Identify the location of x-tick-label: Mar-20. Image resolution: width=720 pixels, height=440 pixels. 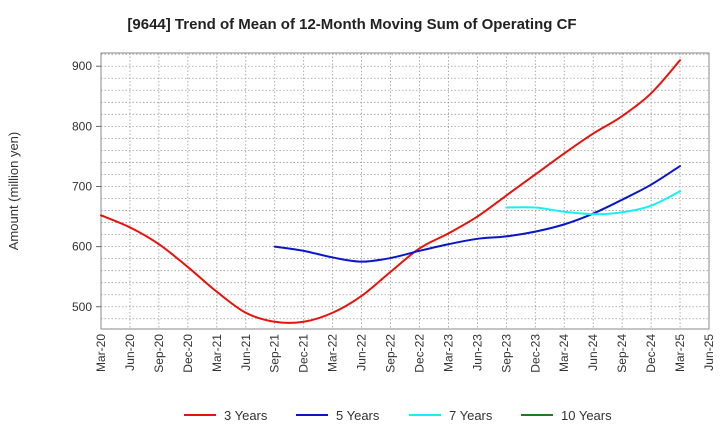
(101, 353).